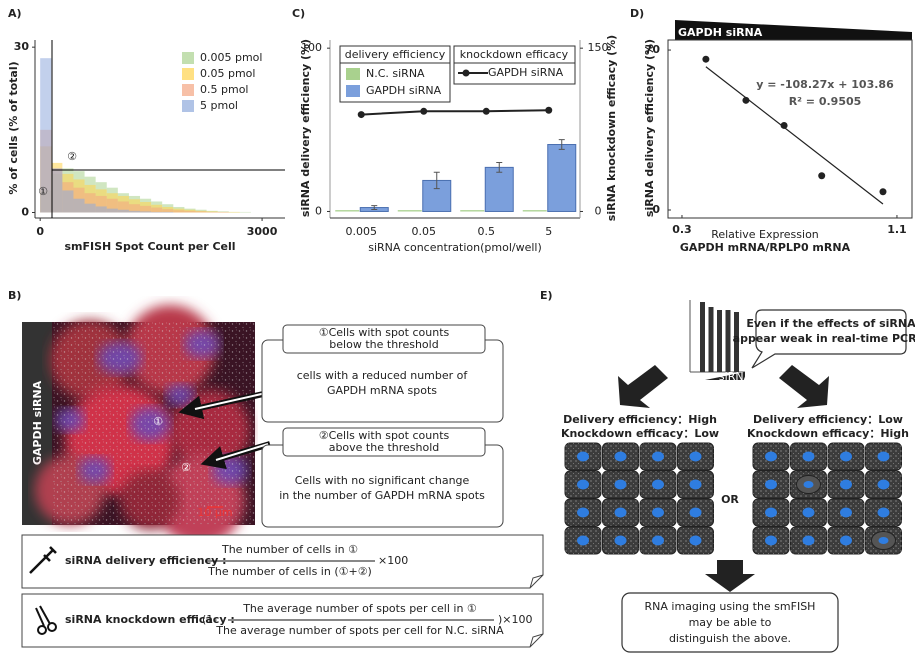  What do you see at coordinates (186, 467) in the screenshot?
I see `cell-marker: ②` at bounding box center [186, 467].